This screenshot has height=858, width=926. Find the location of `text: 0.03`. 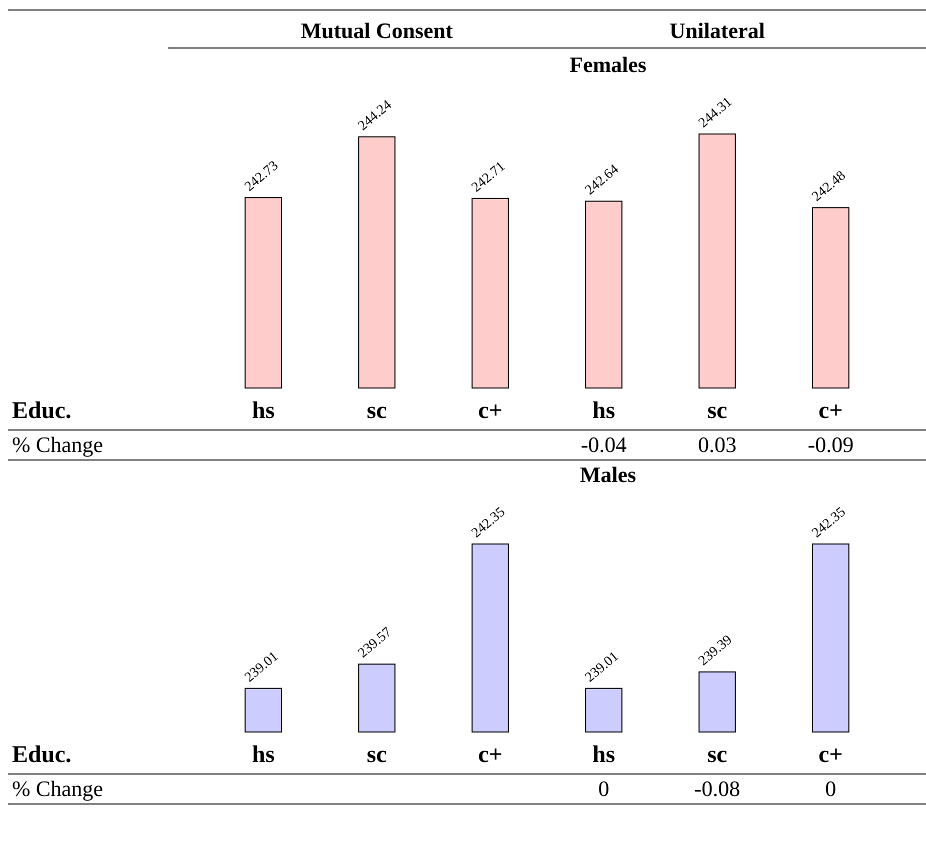

text: 0.03 is located at coordinates (717, 444).